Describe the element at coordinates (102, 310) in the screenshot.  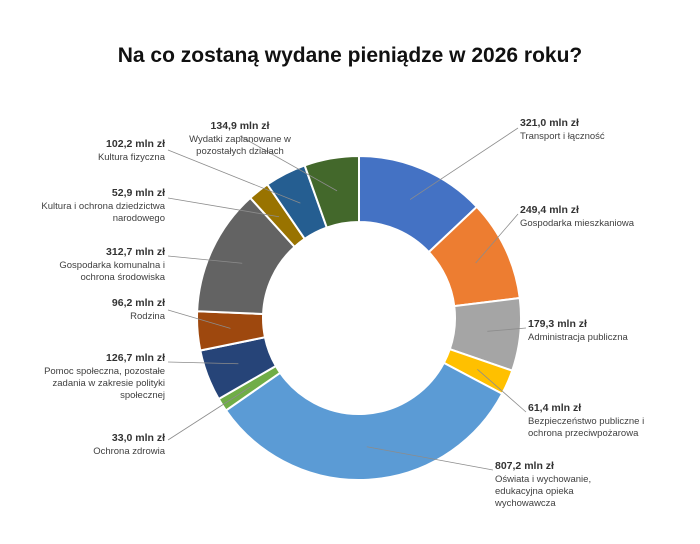
I see `slice-label-8: 96,2 mln zł Rodzina` at that location.